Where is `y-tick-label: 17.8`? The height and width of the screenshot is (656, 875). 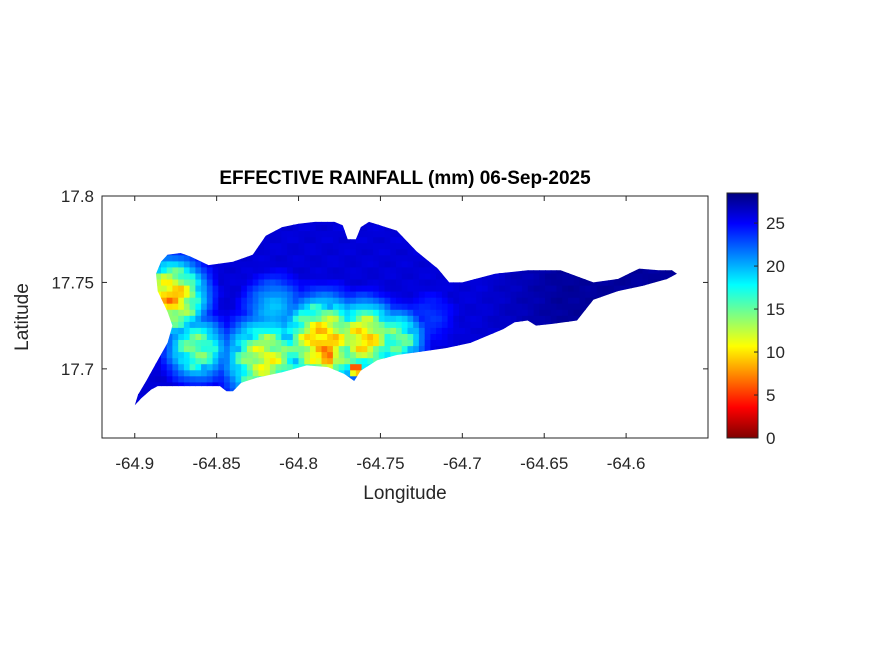 y-tick-label: 17.8 is located at coordinates (77, 196).